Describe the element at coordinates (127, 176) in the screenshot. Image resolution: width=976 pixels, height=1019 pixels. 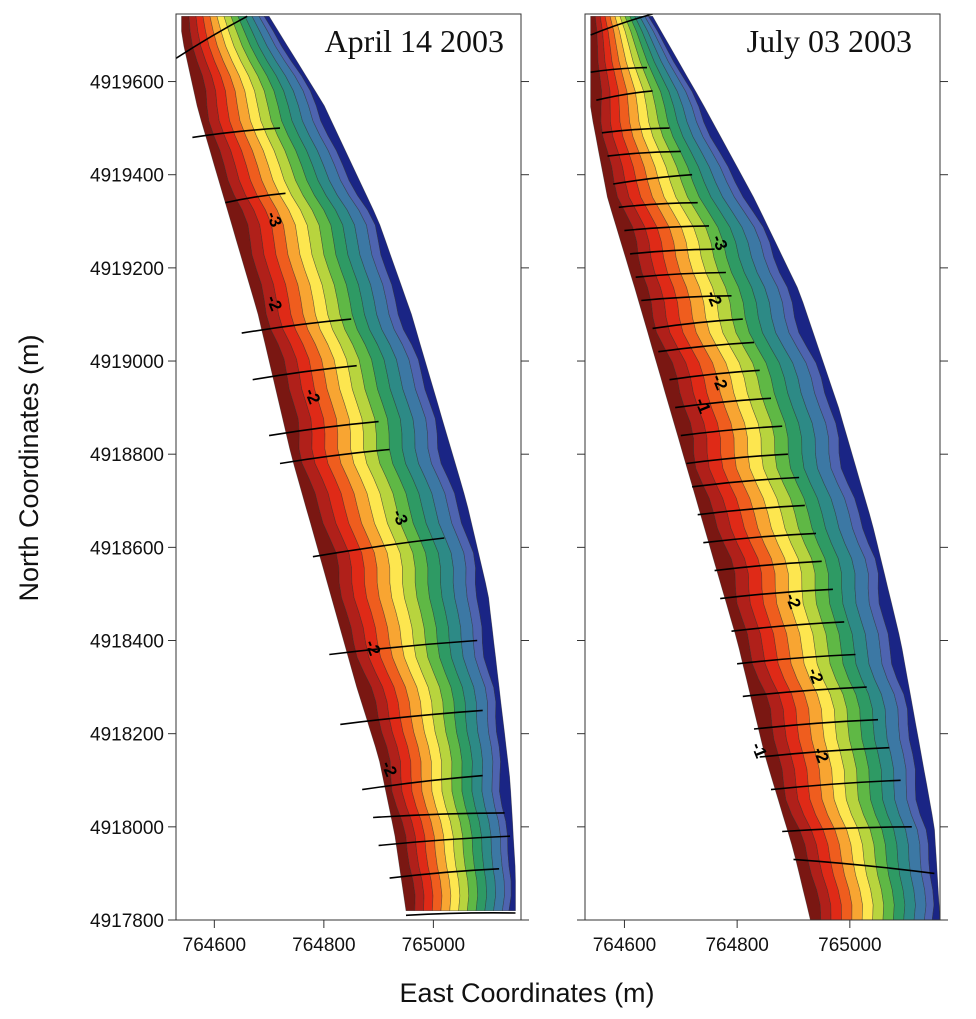
I see `y-tick-label: 4919400` at that location.